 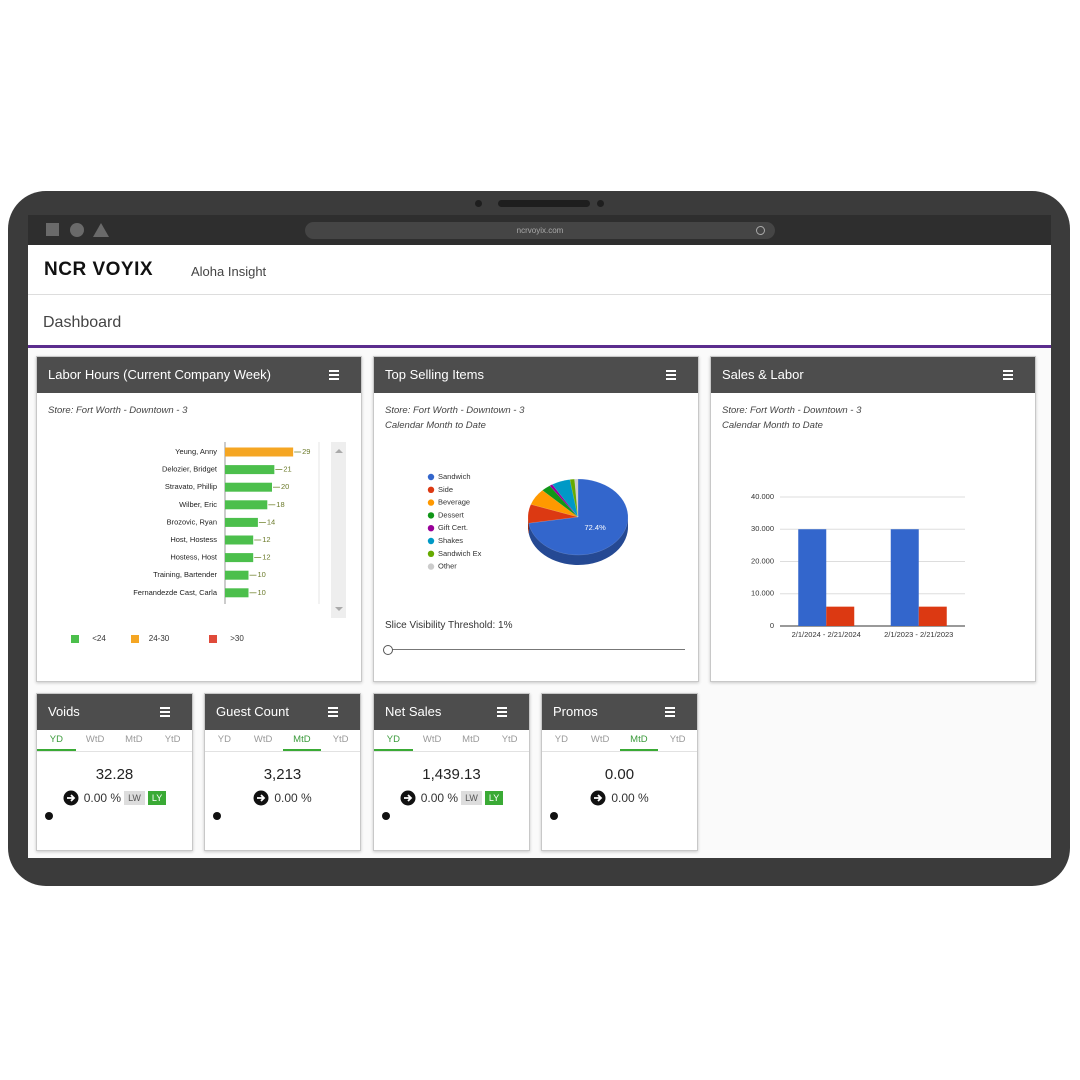 What do you see at coordinates (575, 711) in the screenshot?
I see `panel-title: Promos` at bounding box center [575, 711].